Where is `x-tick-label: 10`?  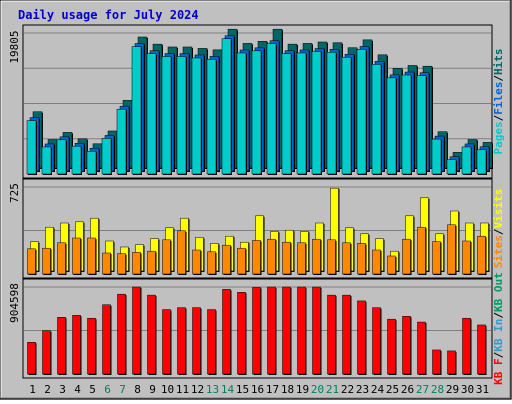 x-tick-label: 10 is located at coordinates (167, 389).